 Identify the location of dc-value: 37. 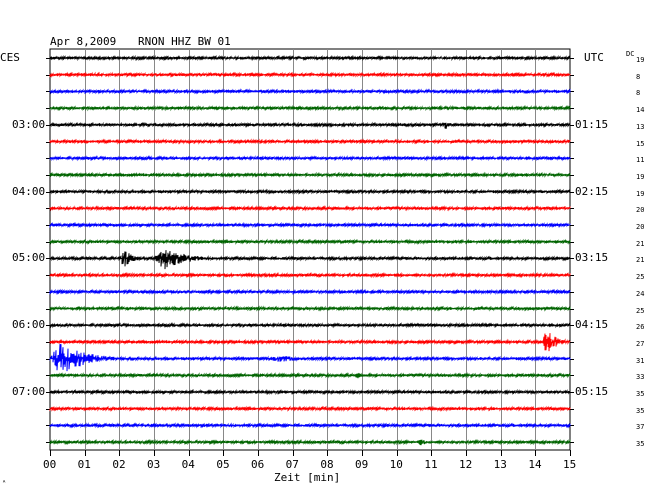
(640, 427).